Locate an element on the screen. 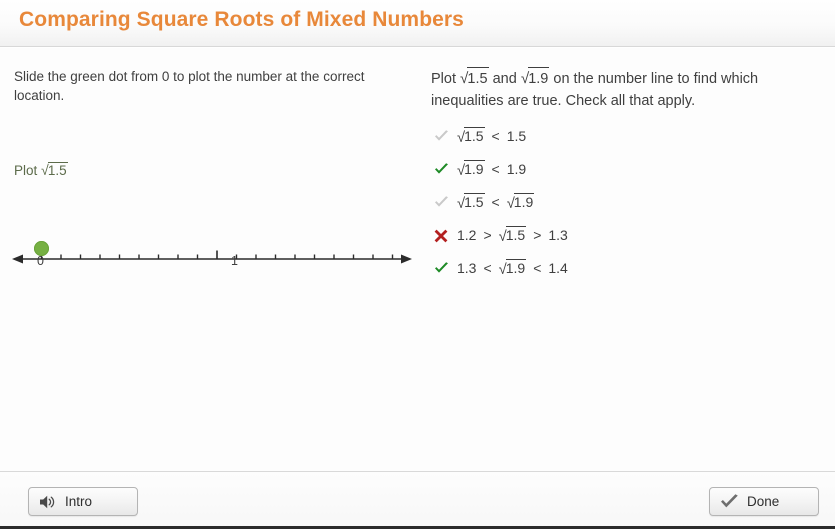 The image size is (835, 529). choice-row: √1.5 < √1.9 is located at coordinates (631, 202).